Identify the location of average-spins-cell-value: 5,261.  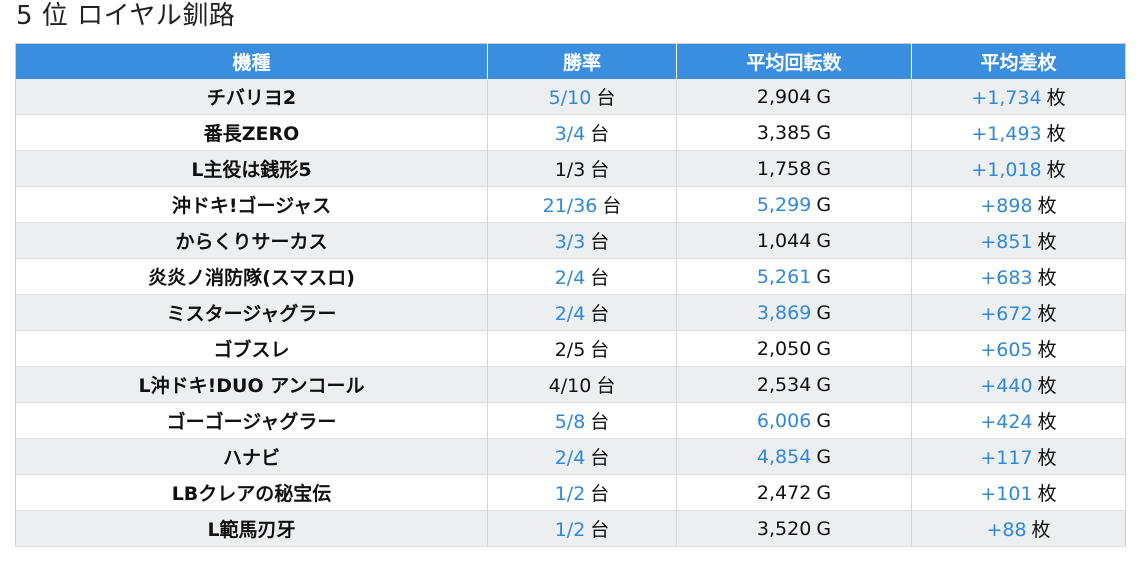
(784, 276).